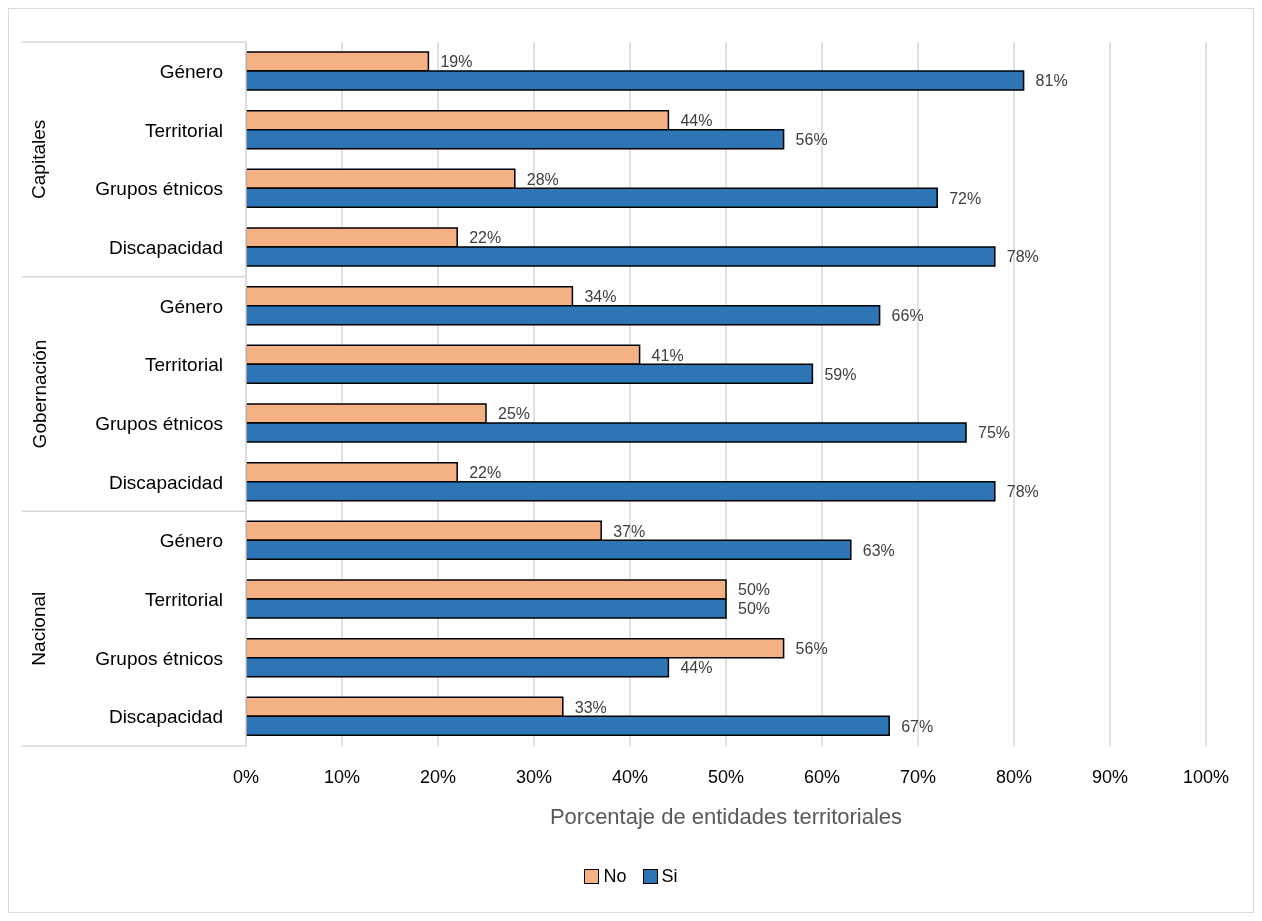  What do you see at coordinates (39, 159) in the screenshot?
I see `text: Capitales` at bounding box center [39, 159].